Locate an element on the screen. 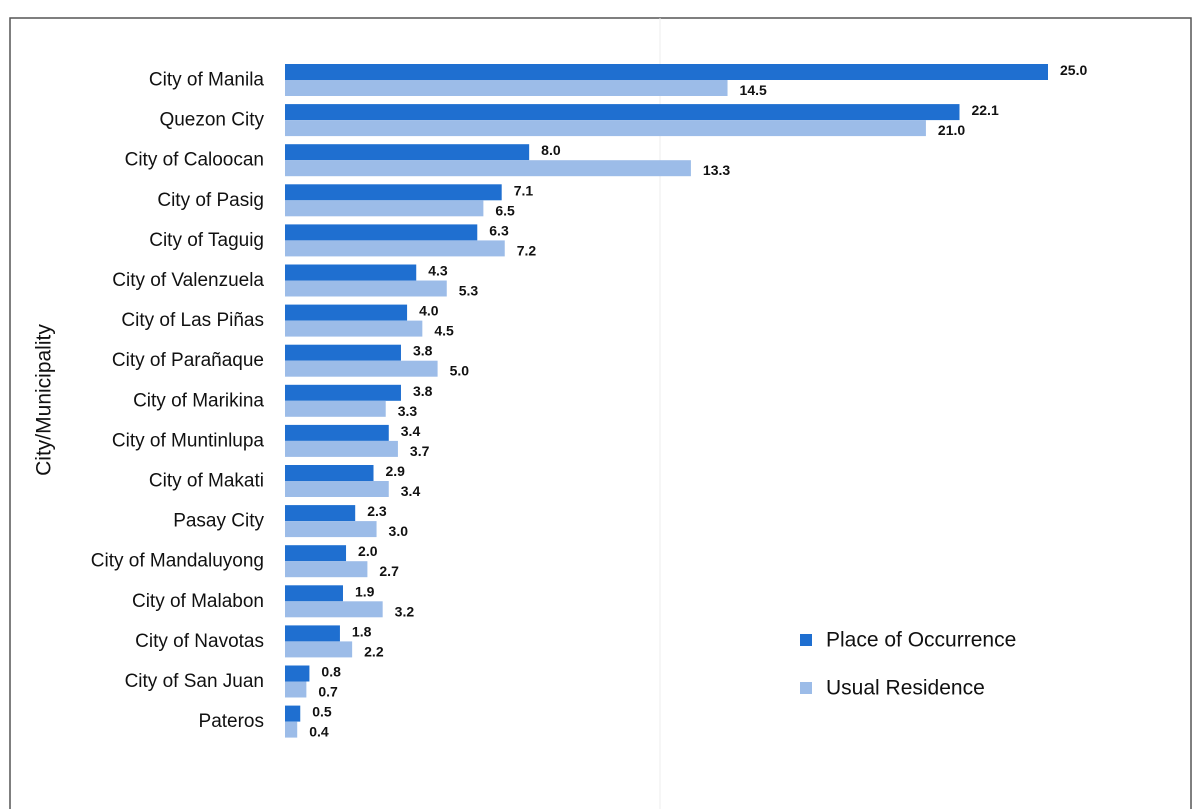 This screenshot has width=1197, height=809. legend-label: Place of Occurrence is located at coordinates (921, 640).